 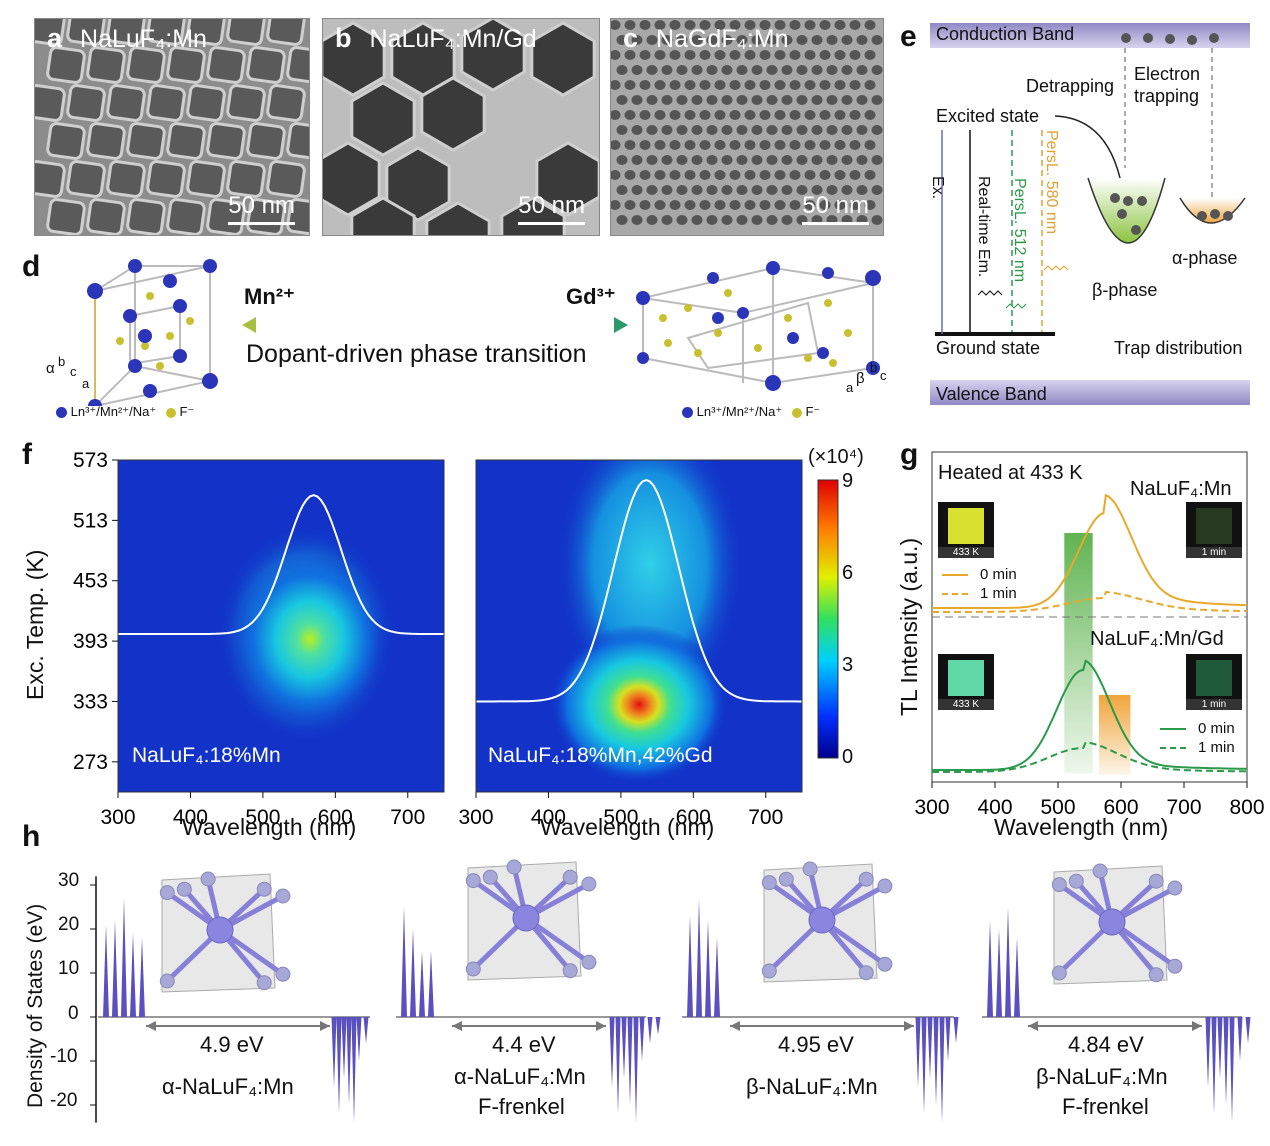 What do you see at coordinates (551, 208) in the screenshot?
I see `scale-bar-b: 50 nm` at bounding box center [551, 208].